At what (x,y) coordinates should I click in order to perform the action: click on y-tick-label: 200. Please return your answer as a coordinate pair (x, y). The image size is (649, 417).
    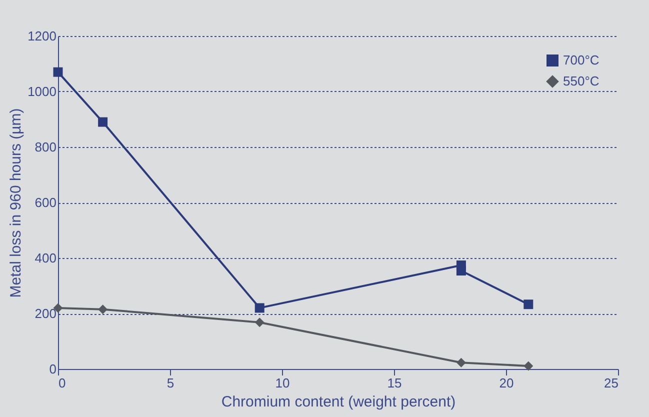
    Looking at the image, I should click on (45, 313).